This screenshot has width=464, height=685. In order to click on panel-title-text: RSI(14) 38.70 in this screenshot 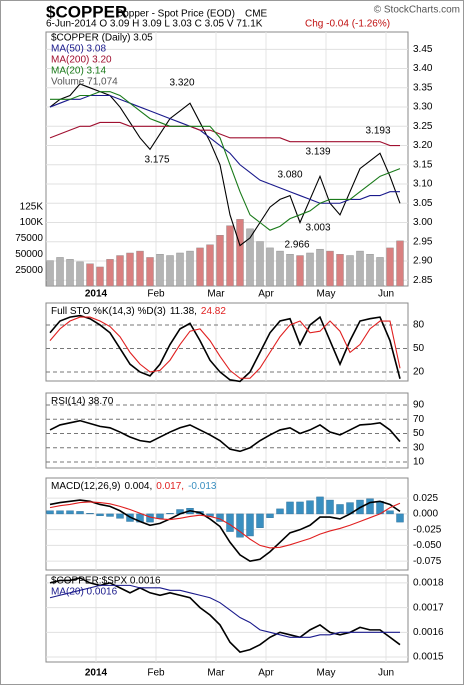, I will do `click(82, 401)`.